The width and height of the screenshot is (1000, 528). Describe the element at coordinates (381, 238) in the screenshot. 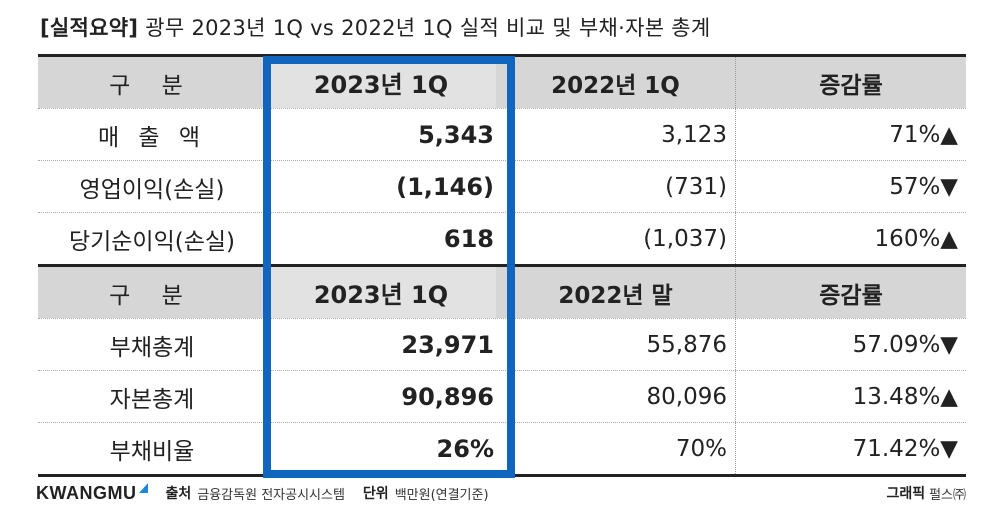

I see `row-current: 618` at that location.